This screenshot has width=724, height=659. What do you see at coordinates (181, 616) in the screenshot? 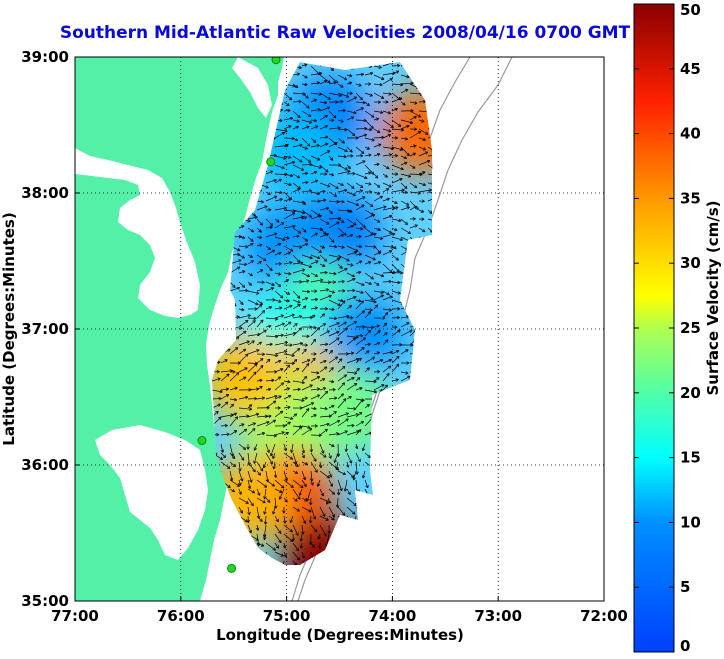
I see `x-tick-label: 76:00` at bounding box center [181, 616].